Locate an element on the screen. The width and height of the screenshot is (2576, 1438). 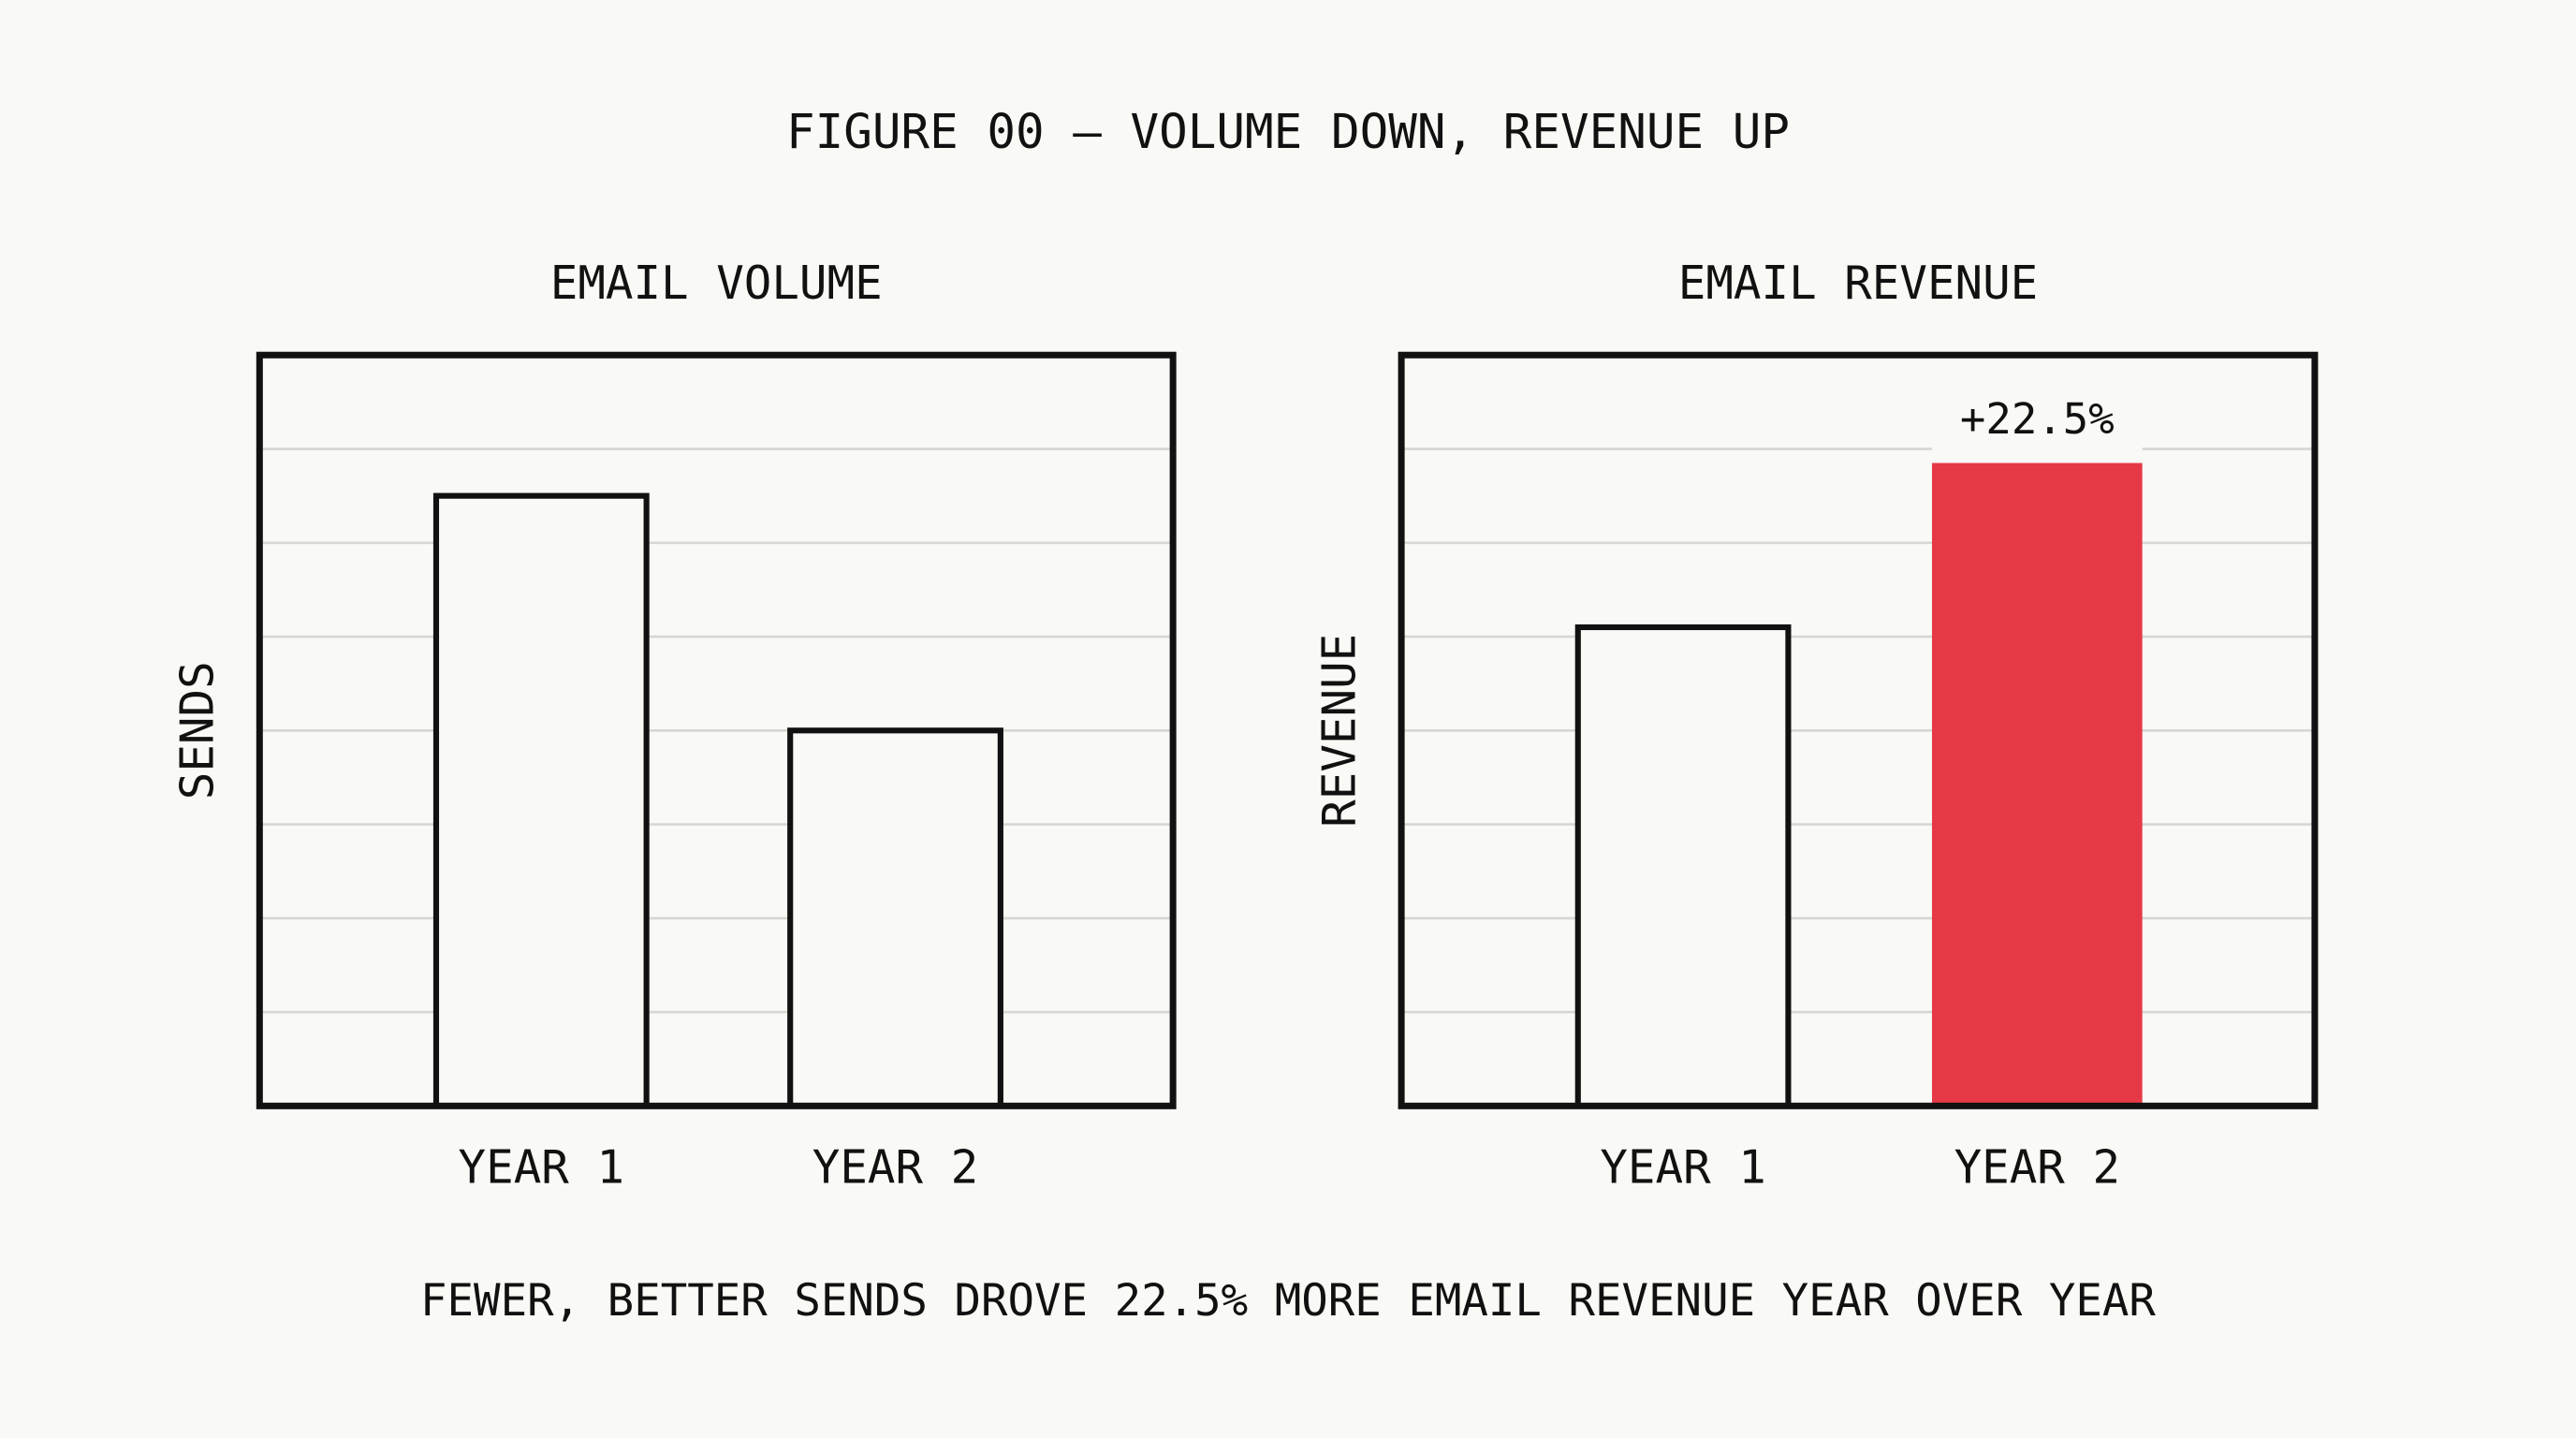
chart-title: EMAIL REVENUE is located at coordinates (1858, 283).